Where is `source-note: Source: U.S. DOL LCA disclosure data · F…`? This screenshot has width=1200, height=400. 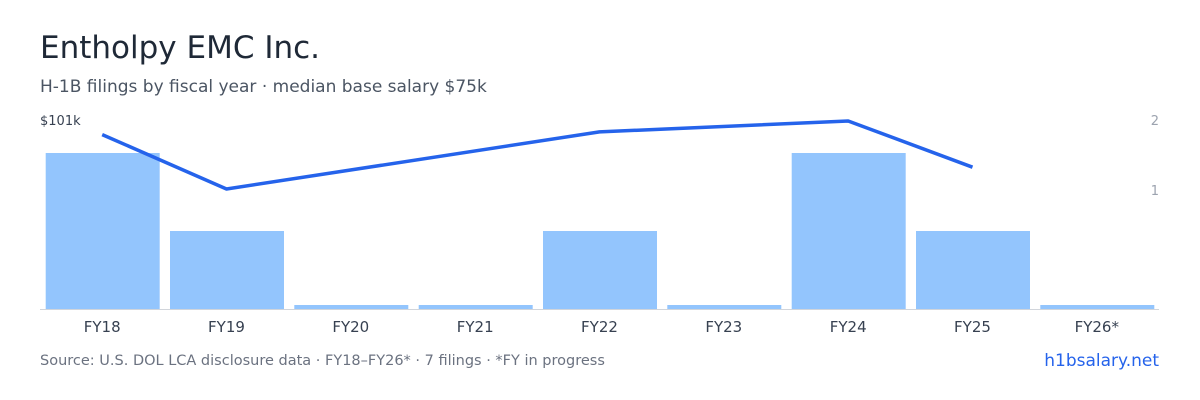 source-note: Source: U.S. DOL LCA disclosure data · F… is located at coordinates (322, 361).